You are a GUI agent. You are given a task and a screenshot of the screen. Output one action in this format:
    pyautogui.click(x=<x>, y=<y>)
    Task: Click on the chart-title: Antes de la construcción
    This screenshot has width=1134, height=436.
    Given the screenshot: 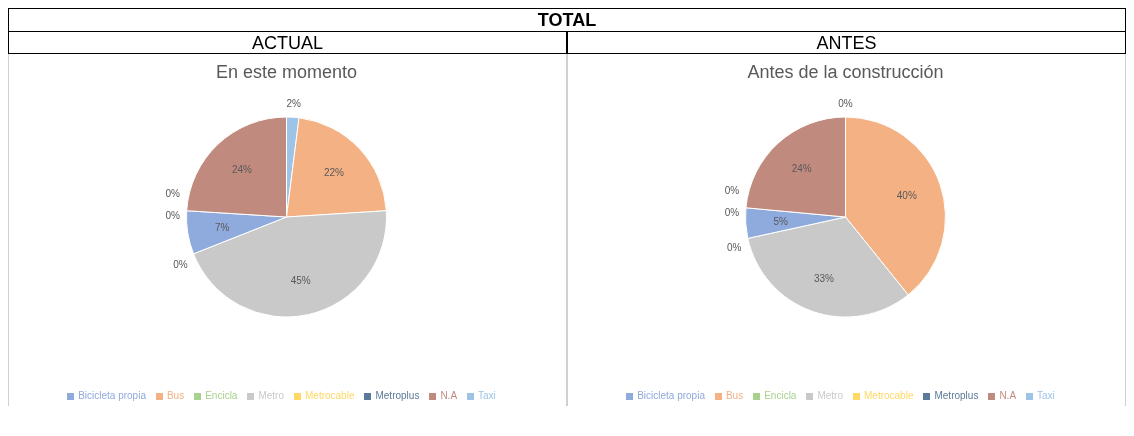 What is the action you would take?
    pyautogui.click(x=845, y=72)
    